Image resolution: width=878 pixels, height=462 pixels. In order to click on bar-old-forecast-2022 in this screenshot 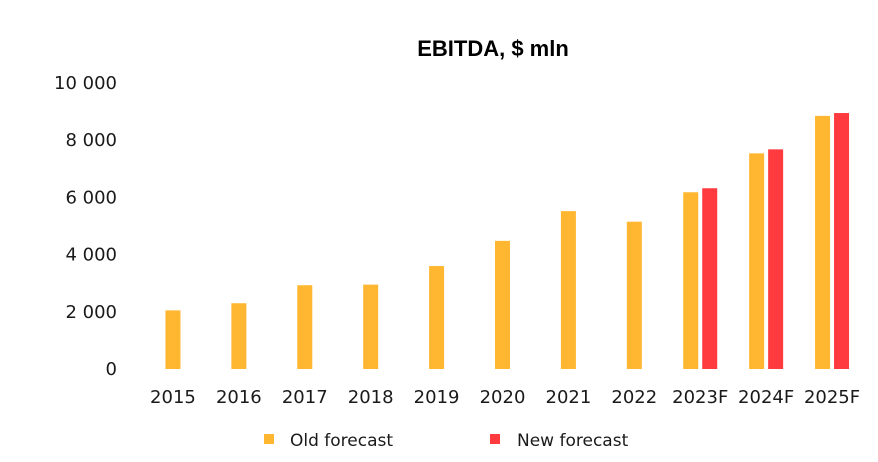, I will do `click(634, 295)`.